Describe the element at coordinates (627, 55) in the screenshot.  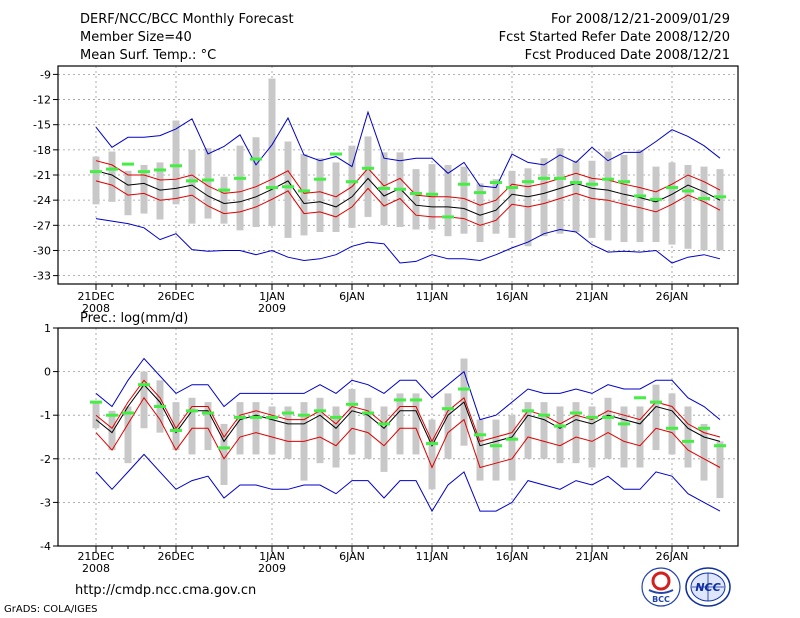
I see `forecast-produced-date: Fcst Produced Date 2008/12/21` at that location.